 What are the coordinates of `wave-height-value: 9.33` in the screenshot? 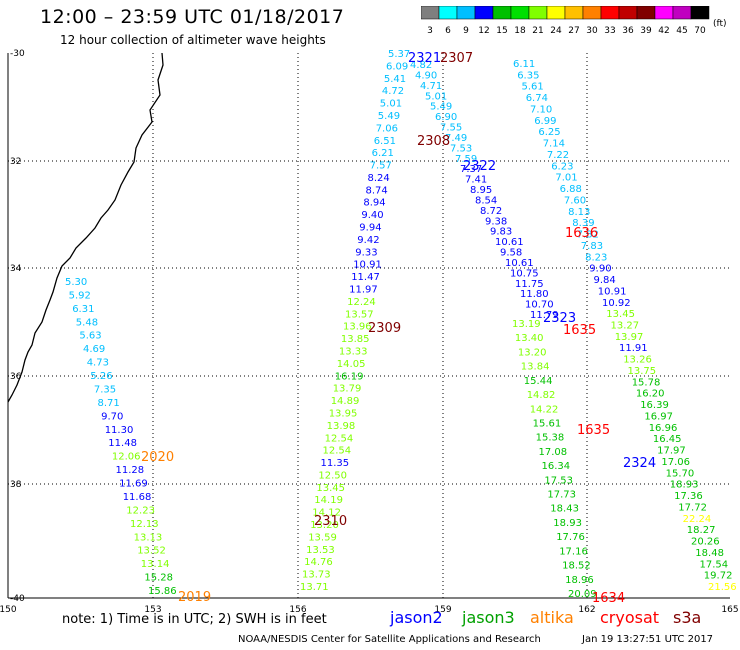 It's located at (366, 252).